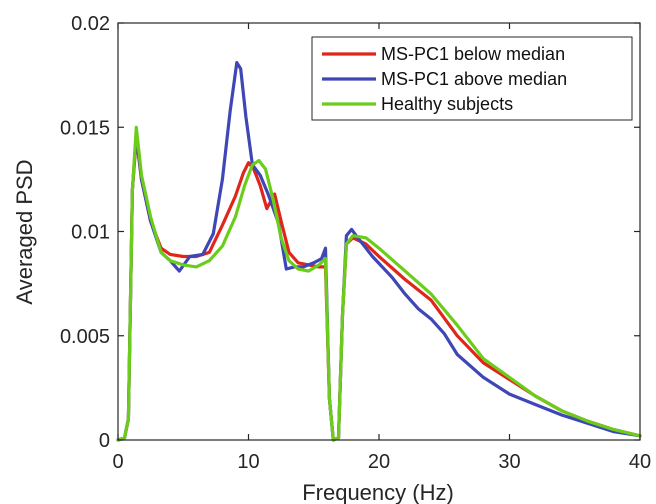 This screenshot has height=504, width=656. Describe the element at coordinates (379, 462) in the screenshot. I see `x-tick-label: 20` at that location.